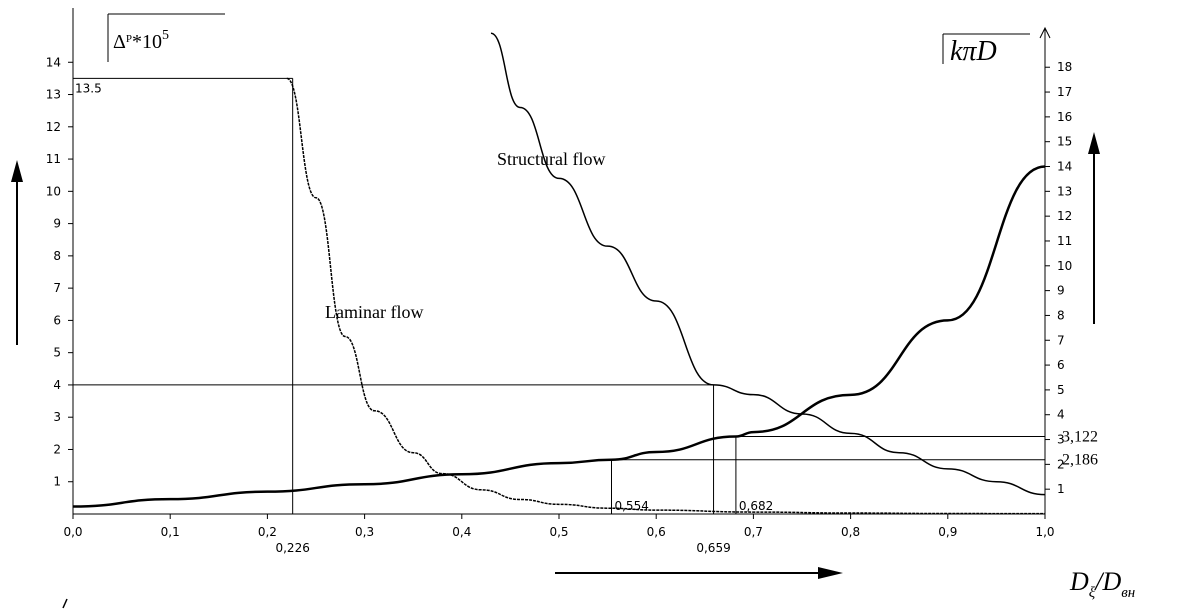  Describe the element at coordinates (53, 159) in the screenshot. I see `y-left-tick-label: 11` at that location.